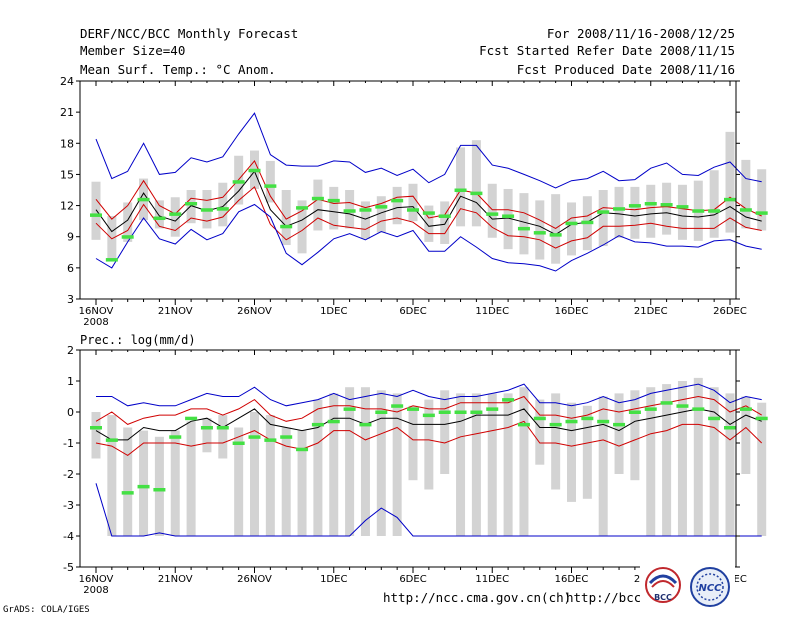 Image resolution: width=800 pixels, height=618 pixels. Describe the element at coordinates (607, 597) in the screenshot. I see `url-bcc: http://bcc.` at that location.